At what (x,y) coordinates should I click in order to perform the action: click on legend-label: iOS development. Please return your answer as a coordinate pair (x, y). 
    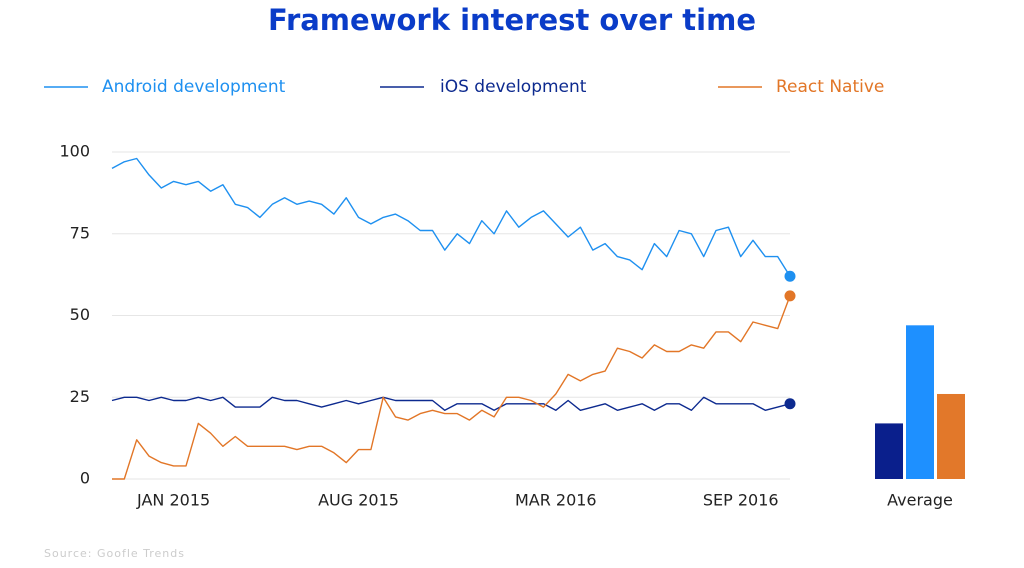
    Looking at the image, I should click on (513, 87).